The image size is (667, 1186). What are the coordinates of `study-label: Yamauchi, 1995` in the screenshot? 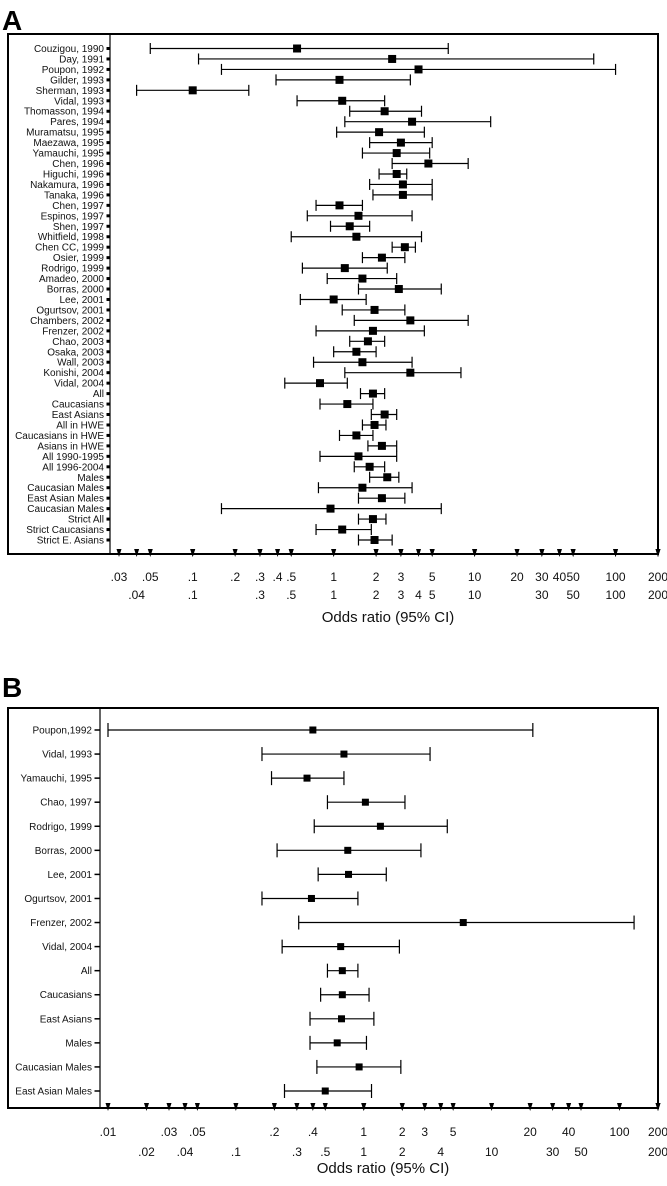 It's located at (56, 779).